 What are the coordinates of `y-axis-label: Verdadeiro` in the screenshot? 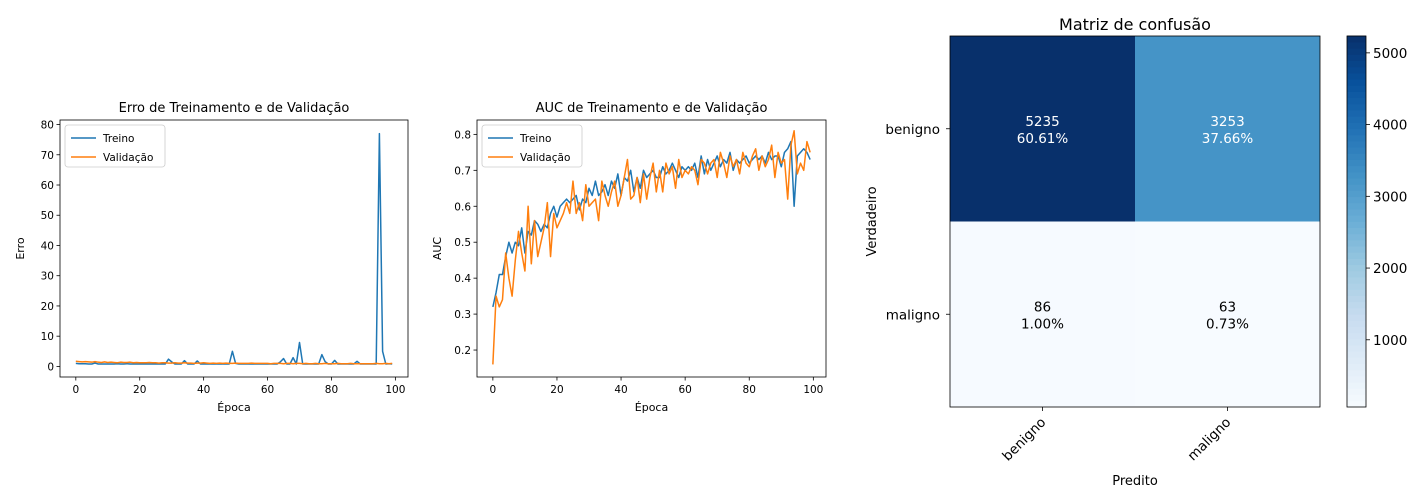 It's located at (872, 221).